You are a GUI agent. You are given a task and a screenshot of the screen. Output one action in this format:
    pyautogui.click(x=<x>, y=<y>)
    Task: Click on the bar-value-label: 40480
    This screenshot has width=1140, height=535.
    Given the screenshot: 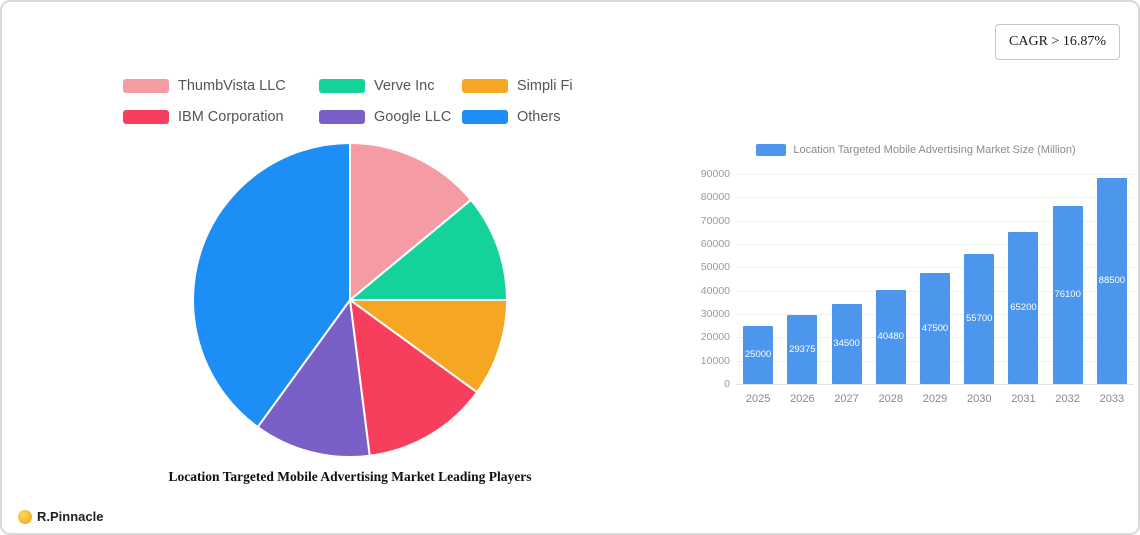 What is the action you would take?
    pyautogui.click(x=890, y=336)
    